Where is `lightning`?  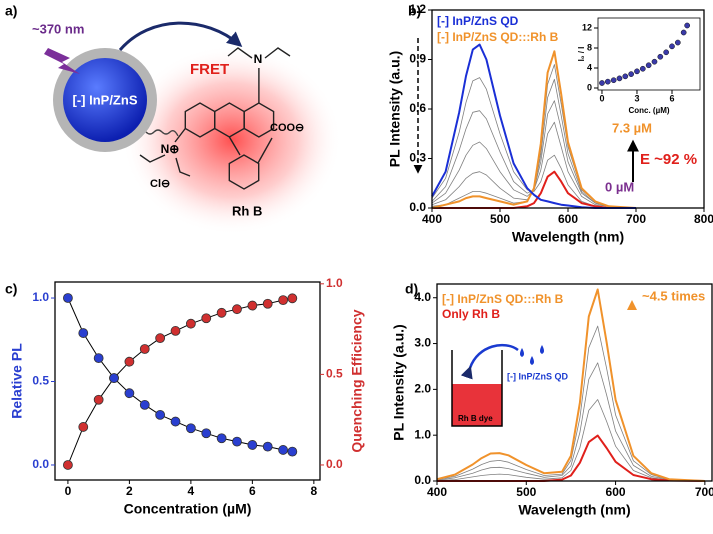
lightning is located at coordinates (62, 61).